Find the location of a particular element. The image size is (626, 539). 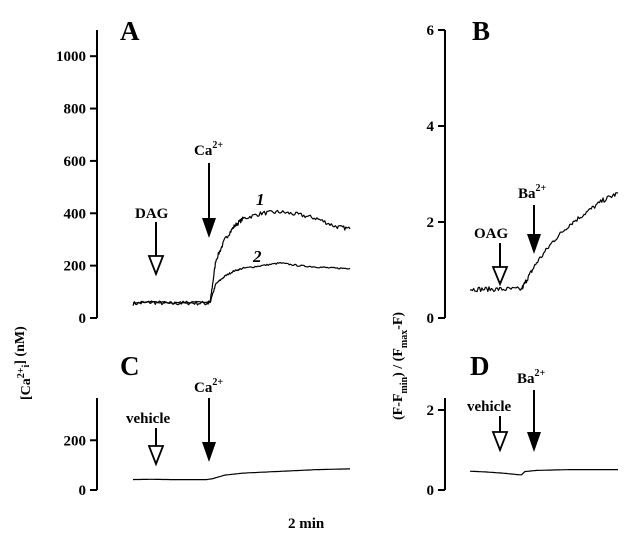

panel-letter-b: B is located at coordinates (481, 31).